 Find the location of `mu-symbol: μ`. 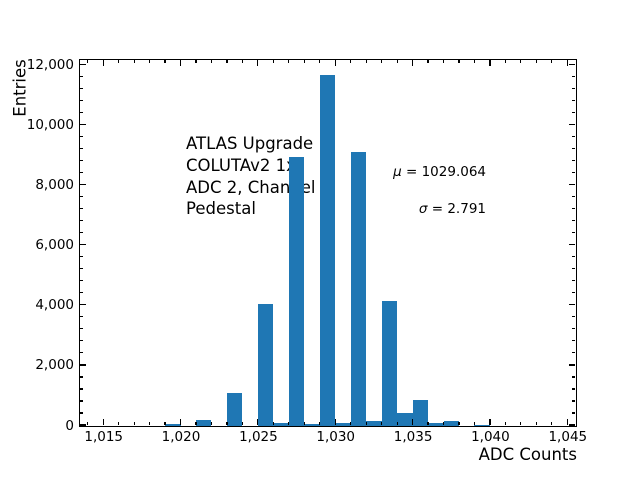

mu-symbol: μ is located at coordinates (397, 172).